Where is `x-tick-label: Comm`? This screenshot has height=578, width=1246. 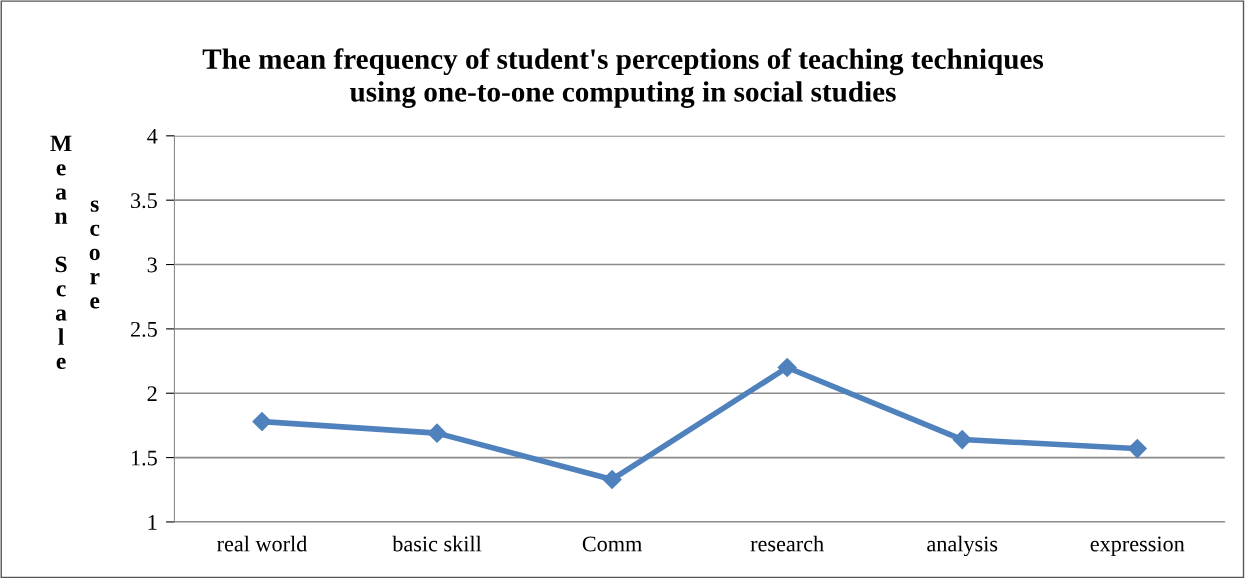
x-tick-label: Comm is located at coordinates (612, 544).